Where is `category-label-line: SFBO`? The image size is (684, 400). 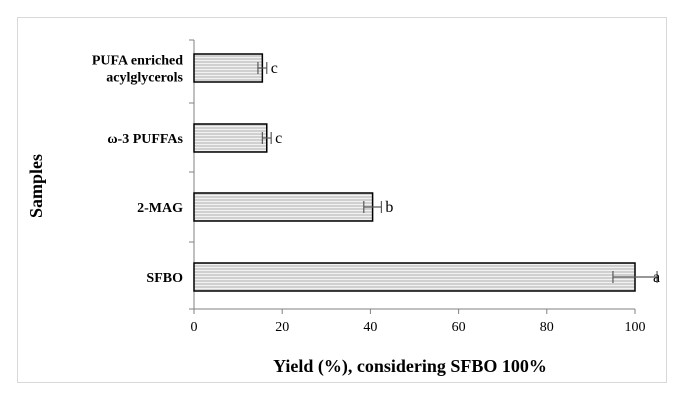
category-label-line: SFBO is located at coordinates (164, 278).